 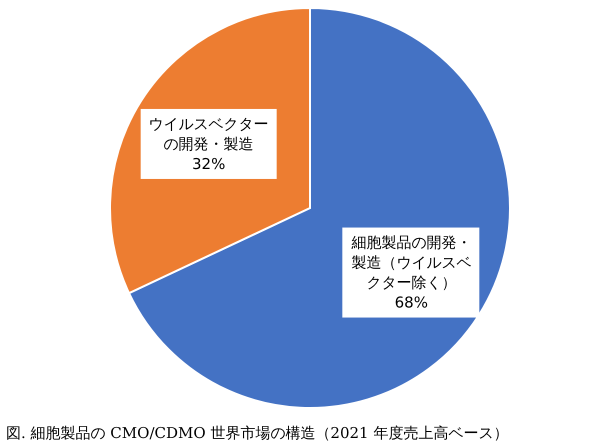 What do you see at coordinates (257, 433) in the screenshot?
I see `text: 図. 細胞製品の CMO/CDMO 世界市場の構造（2021 年度売上高ベース）` at bounding box center [257, 433].